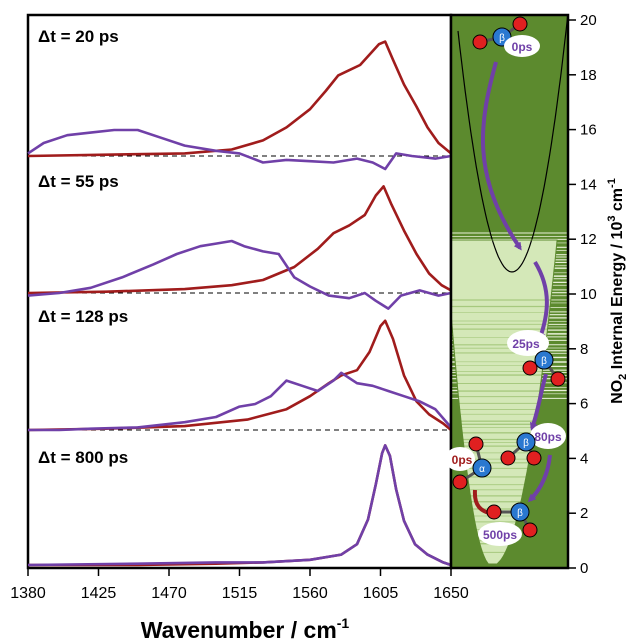 This screenshot has width=636, height=643. I want to click on molecule-500ps: β 500ps, so click(508, 524).